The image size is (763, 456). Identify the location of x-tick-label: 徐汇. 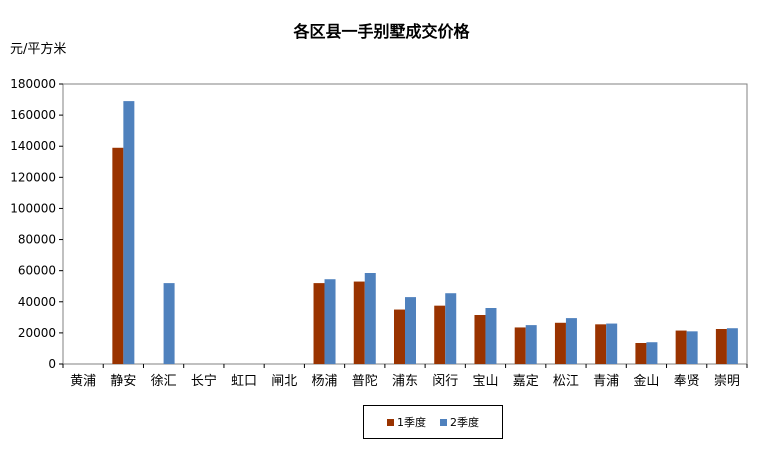
(164, 381).